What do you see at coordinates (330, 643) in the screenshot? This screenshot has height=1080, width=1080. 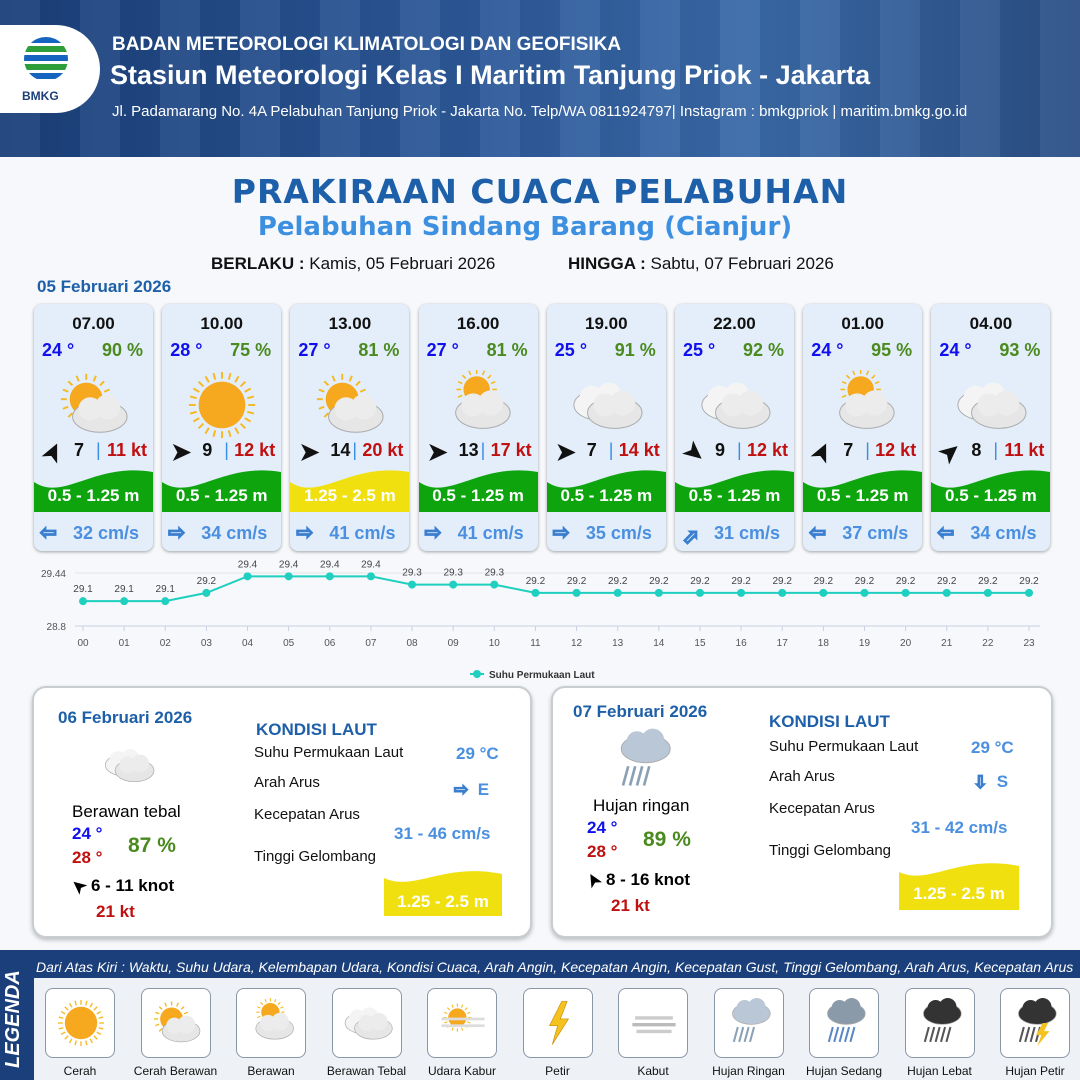 I see `x-tick-label: 06` at bounding box center [330, 643].